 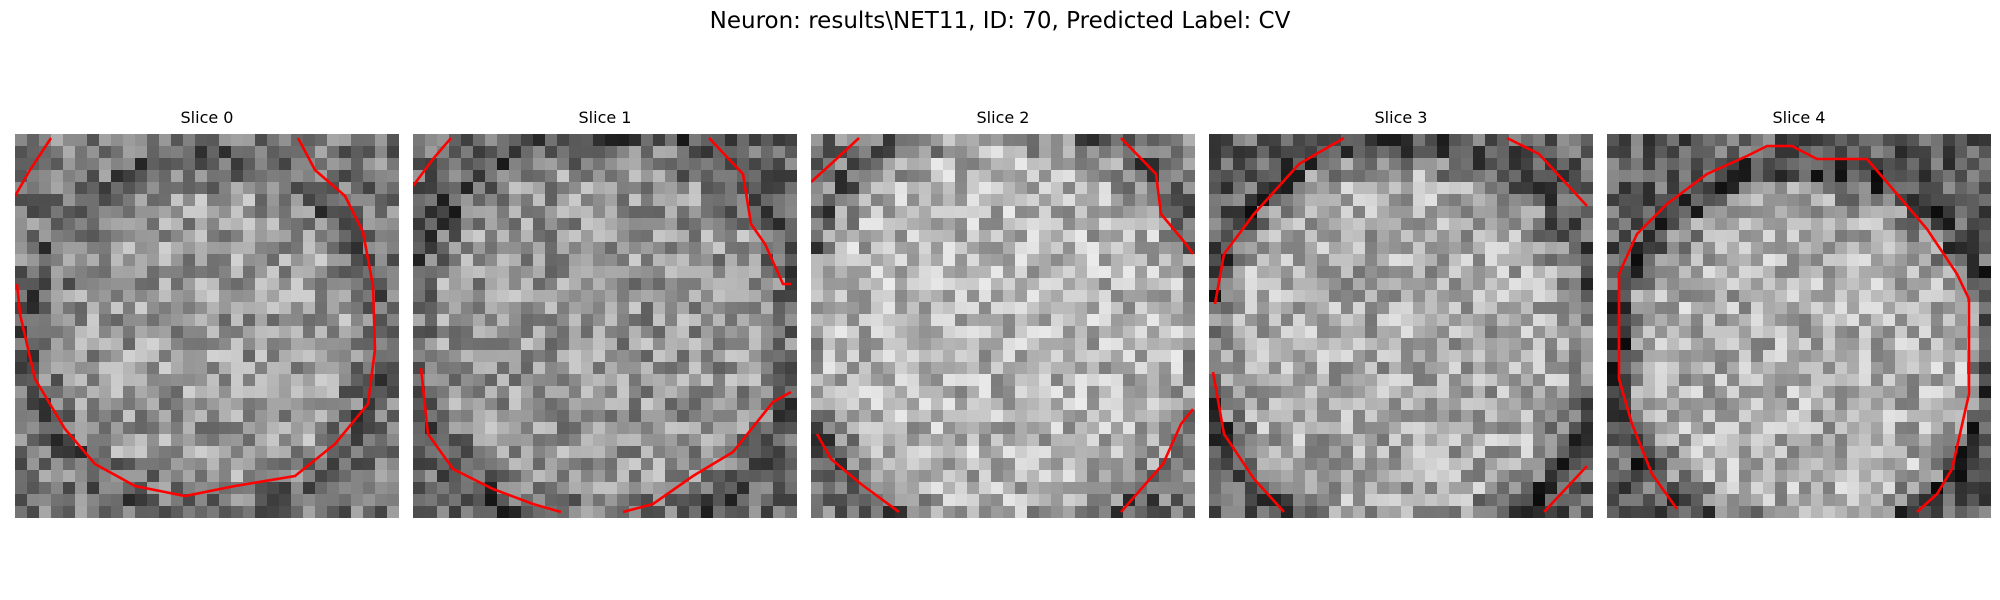 I want to click on slice-title-1: Slice 1, so click(x=605, y=117).